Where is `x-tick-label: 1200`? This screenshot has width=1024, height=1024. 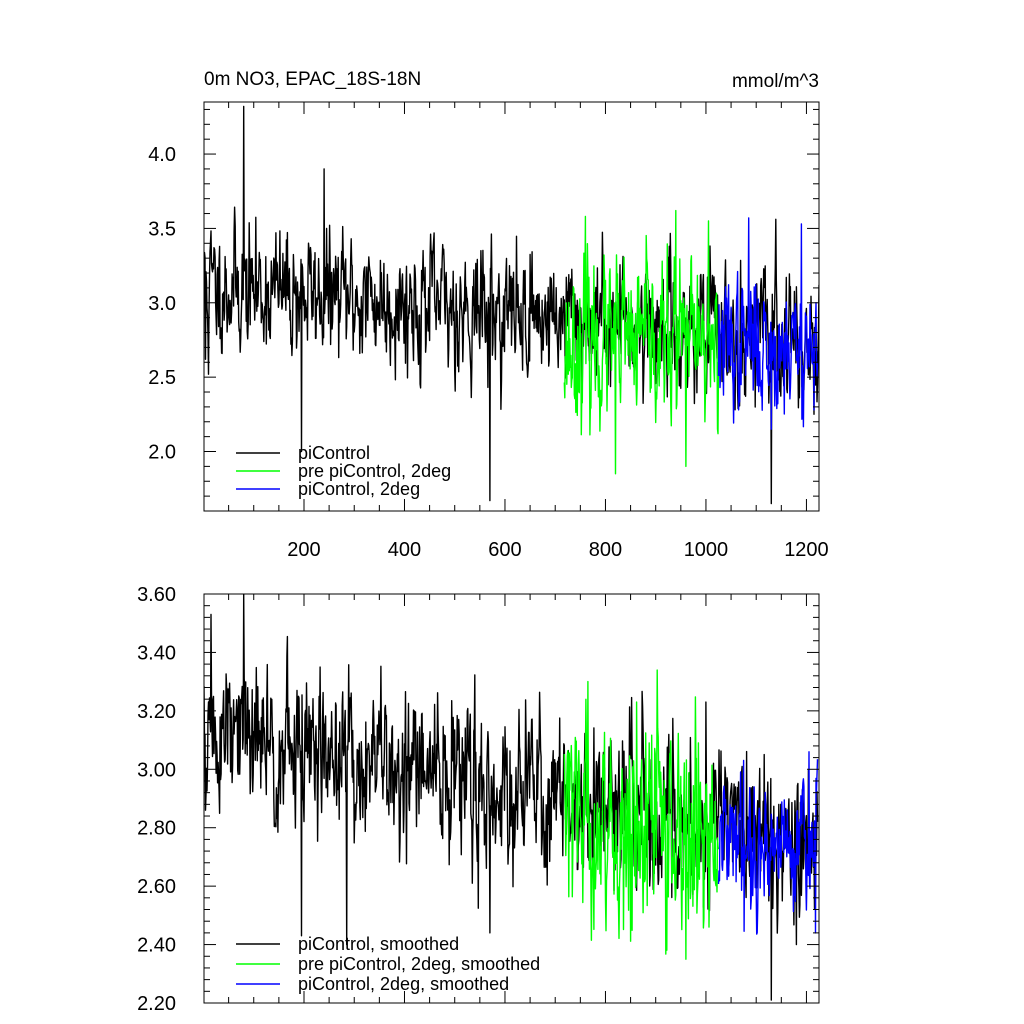 x-tick-label: 1200 is located at coordinates (806, 550).